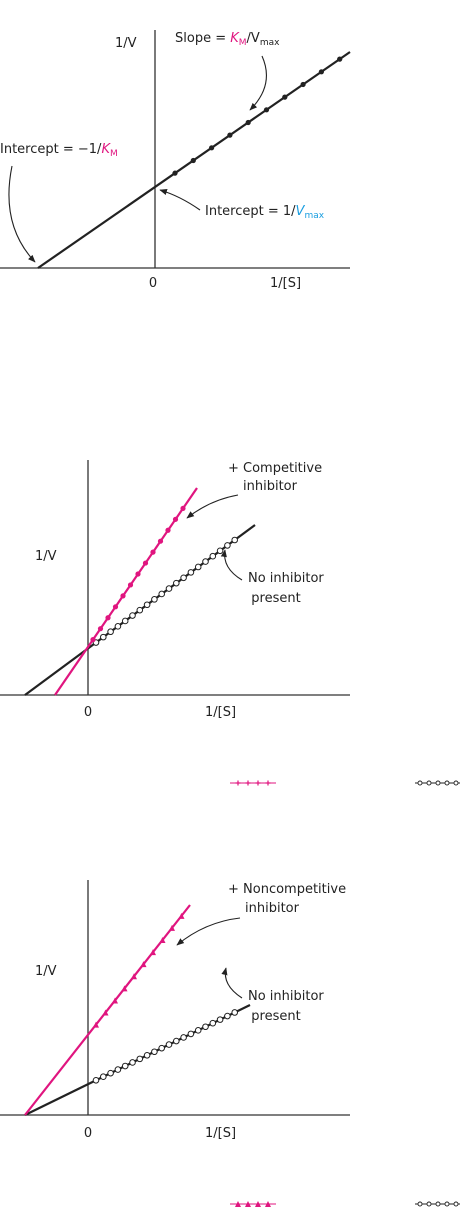 This screenshot has width=463, height=1212. I want to click on inhibitor-label: + Competitive, so click(275, 468).